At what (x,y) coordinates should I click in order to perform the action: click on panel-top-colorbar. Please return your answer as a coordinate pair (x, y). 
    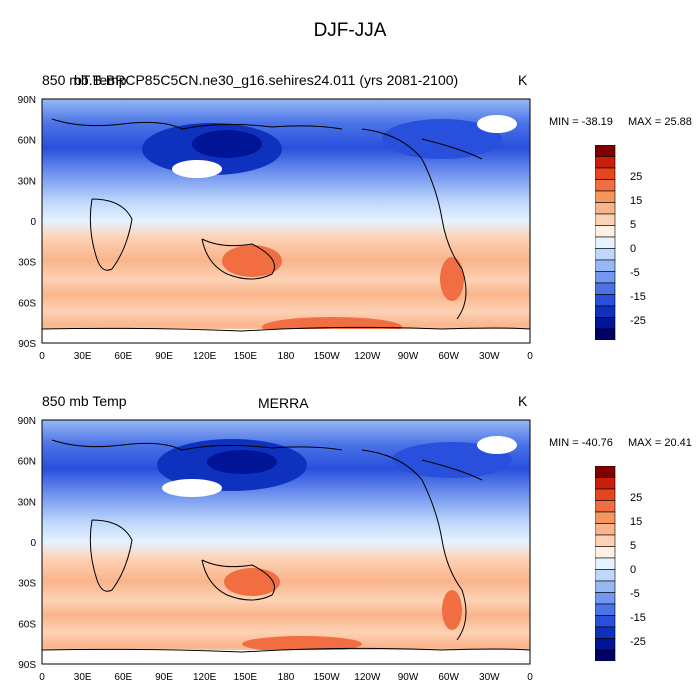
    Looking at the image, I should click on (605, 242).